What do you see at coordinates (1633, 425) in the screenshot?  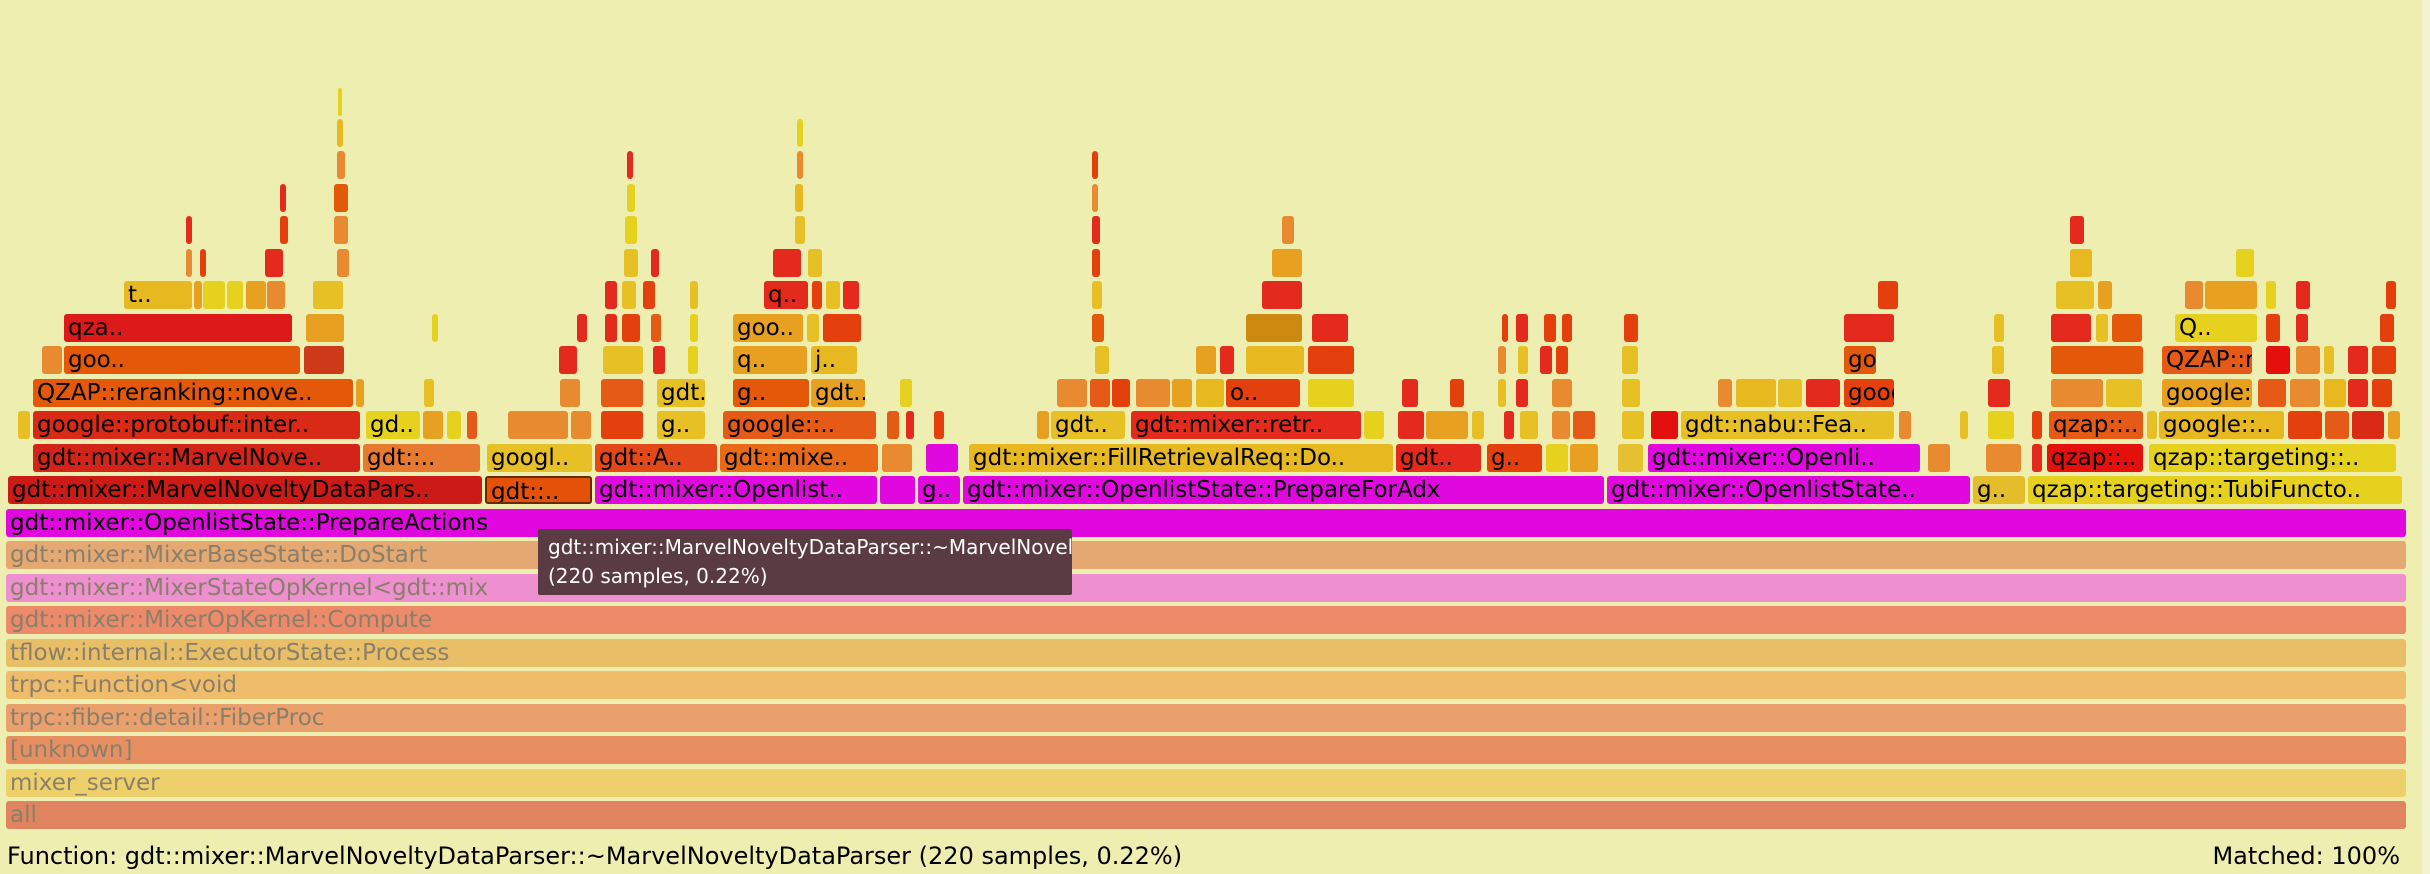 I see `frame-small-d12t` at bounding box center [1633, 425].